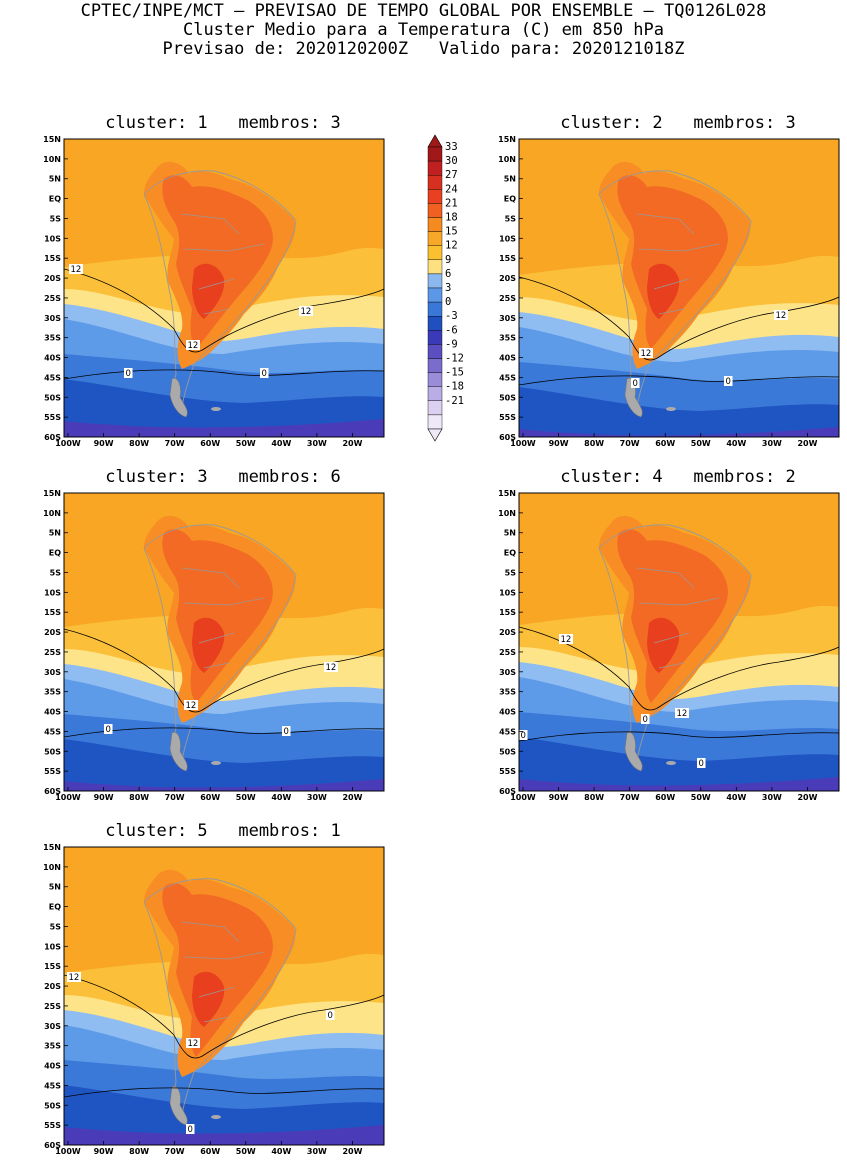 The image size is (847, 1161). What do you see at coordinates (736, 443) in the screenshot?
I see `lon-label: 40W` at bounding box center [736, 443].